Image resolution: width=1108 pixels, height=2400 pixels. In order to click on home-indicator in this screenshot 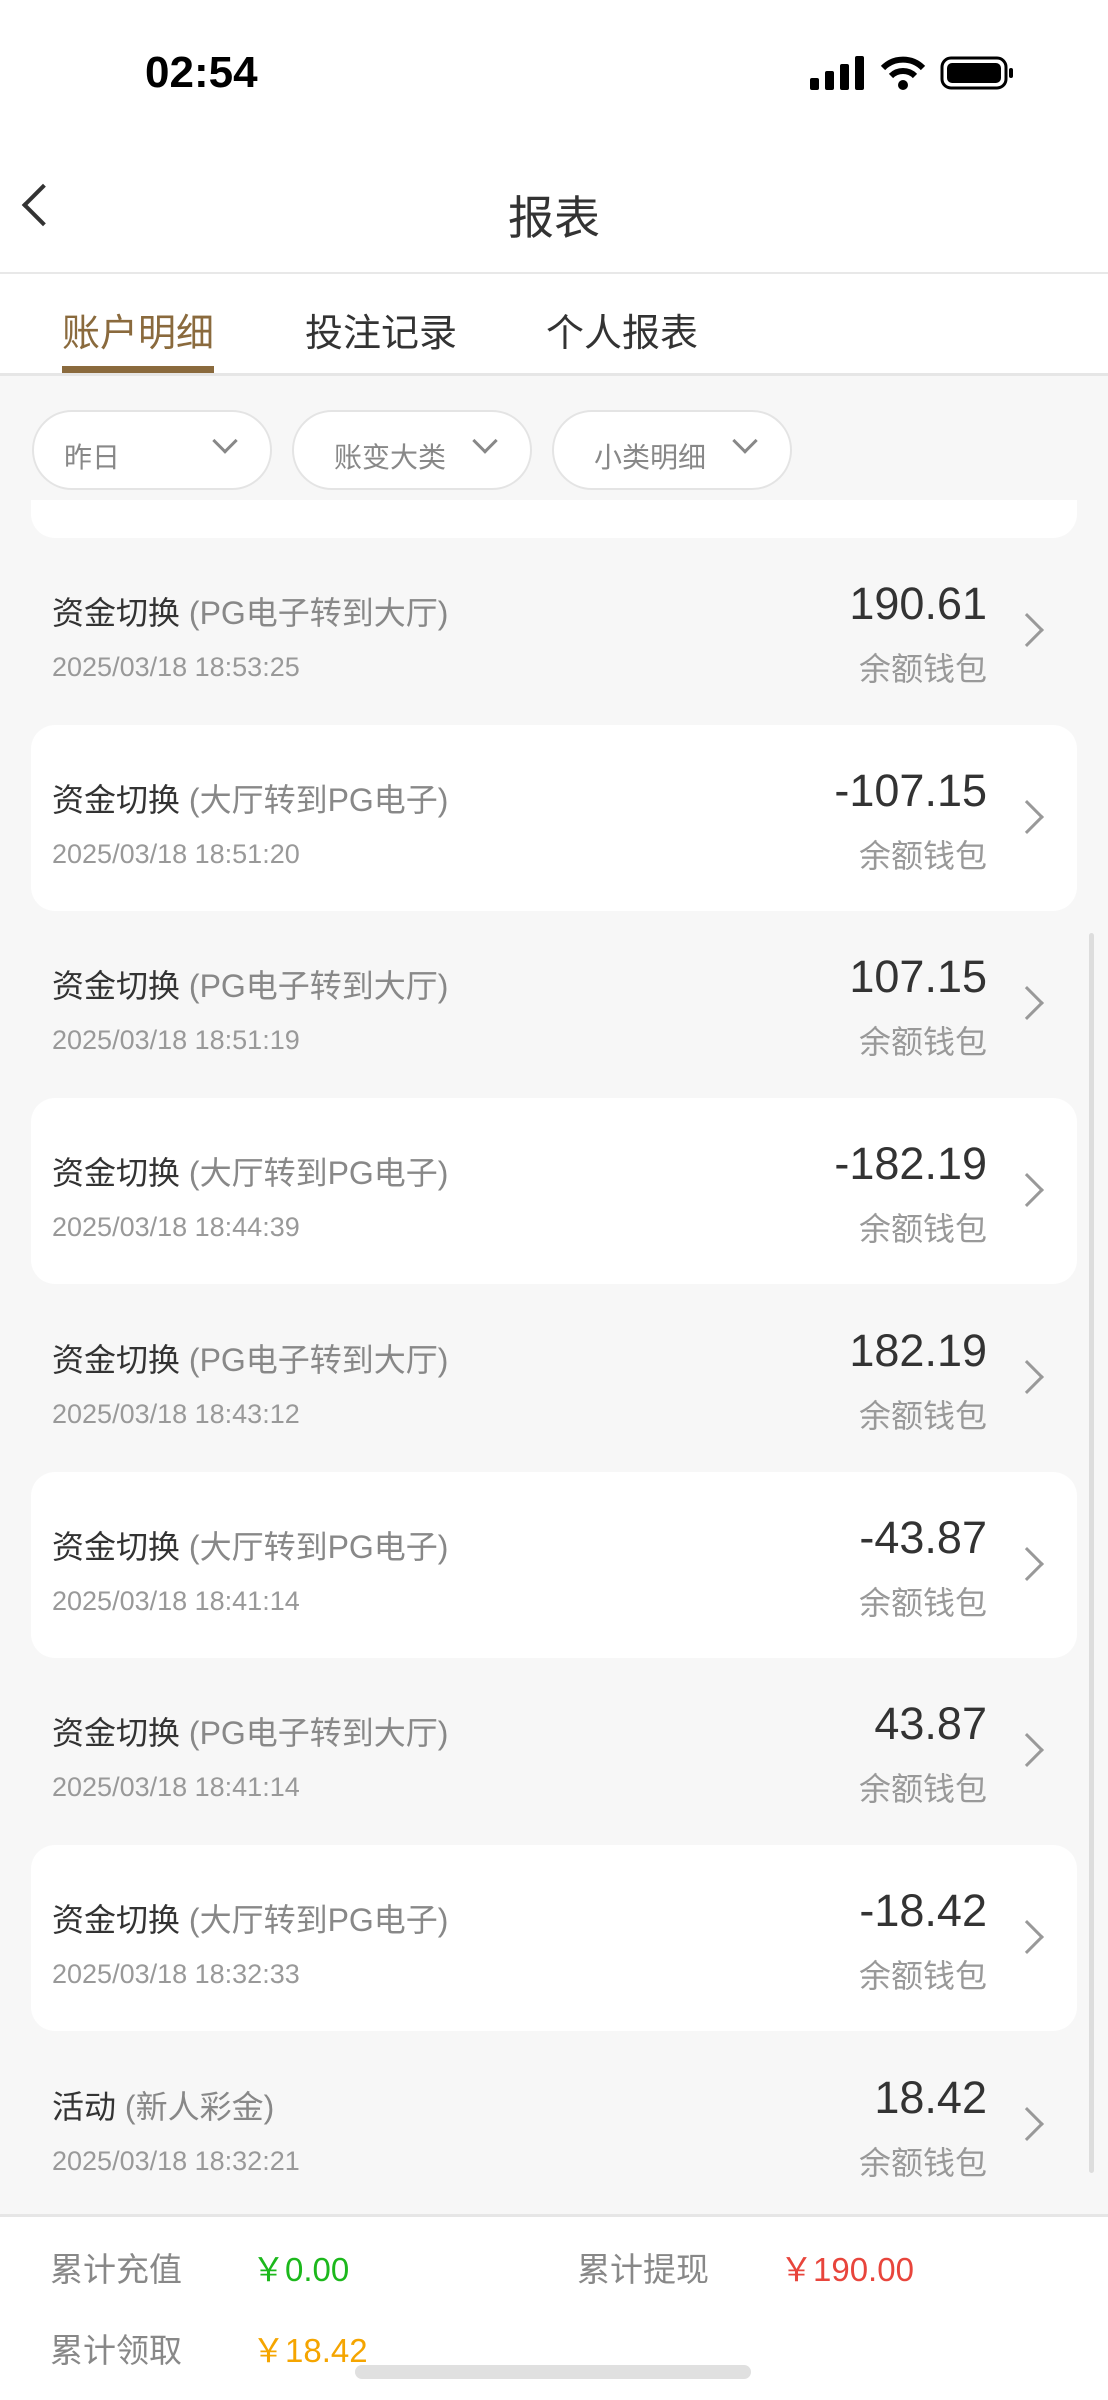, I will do `click(553, 2372)`.